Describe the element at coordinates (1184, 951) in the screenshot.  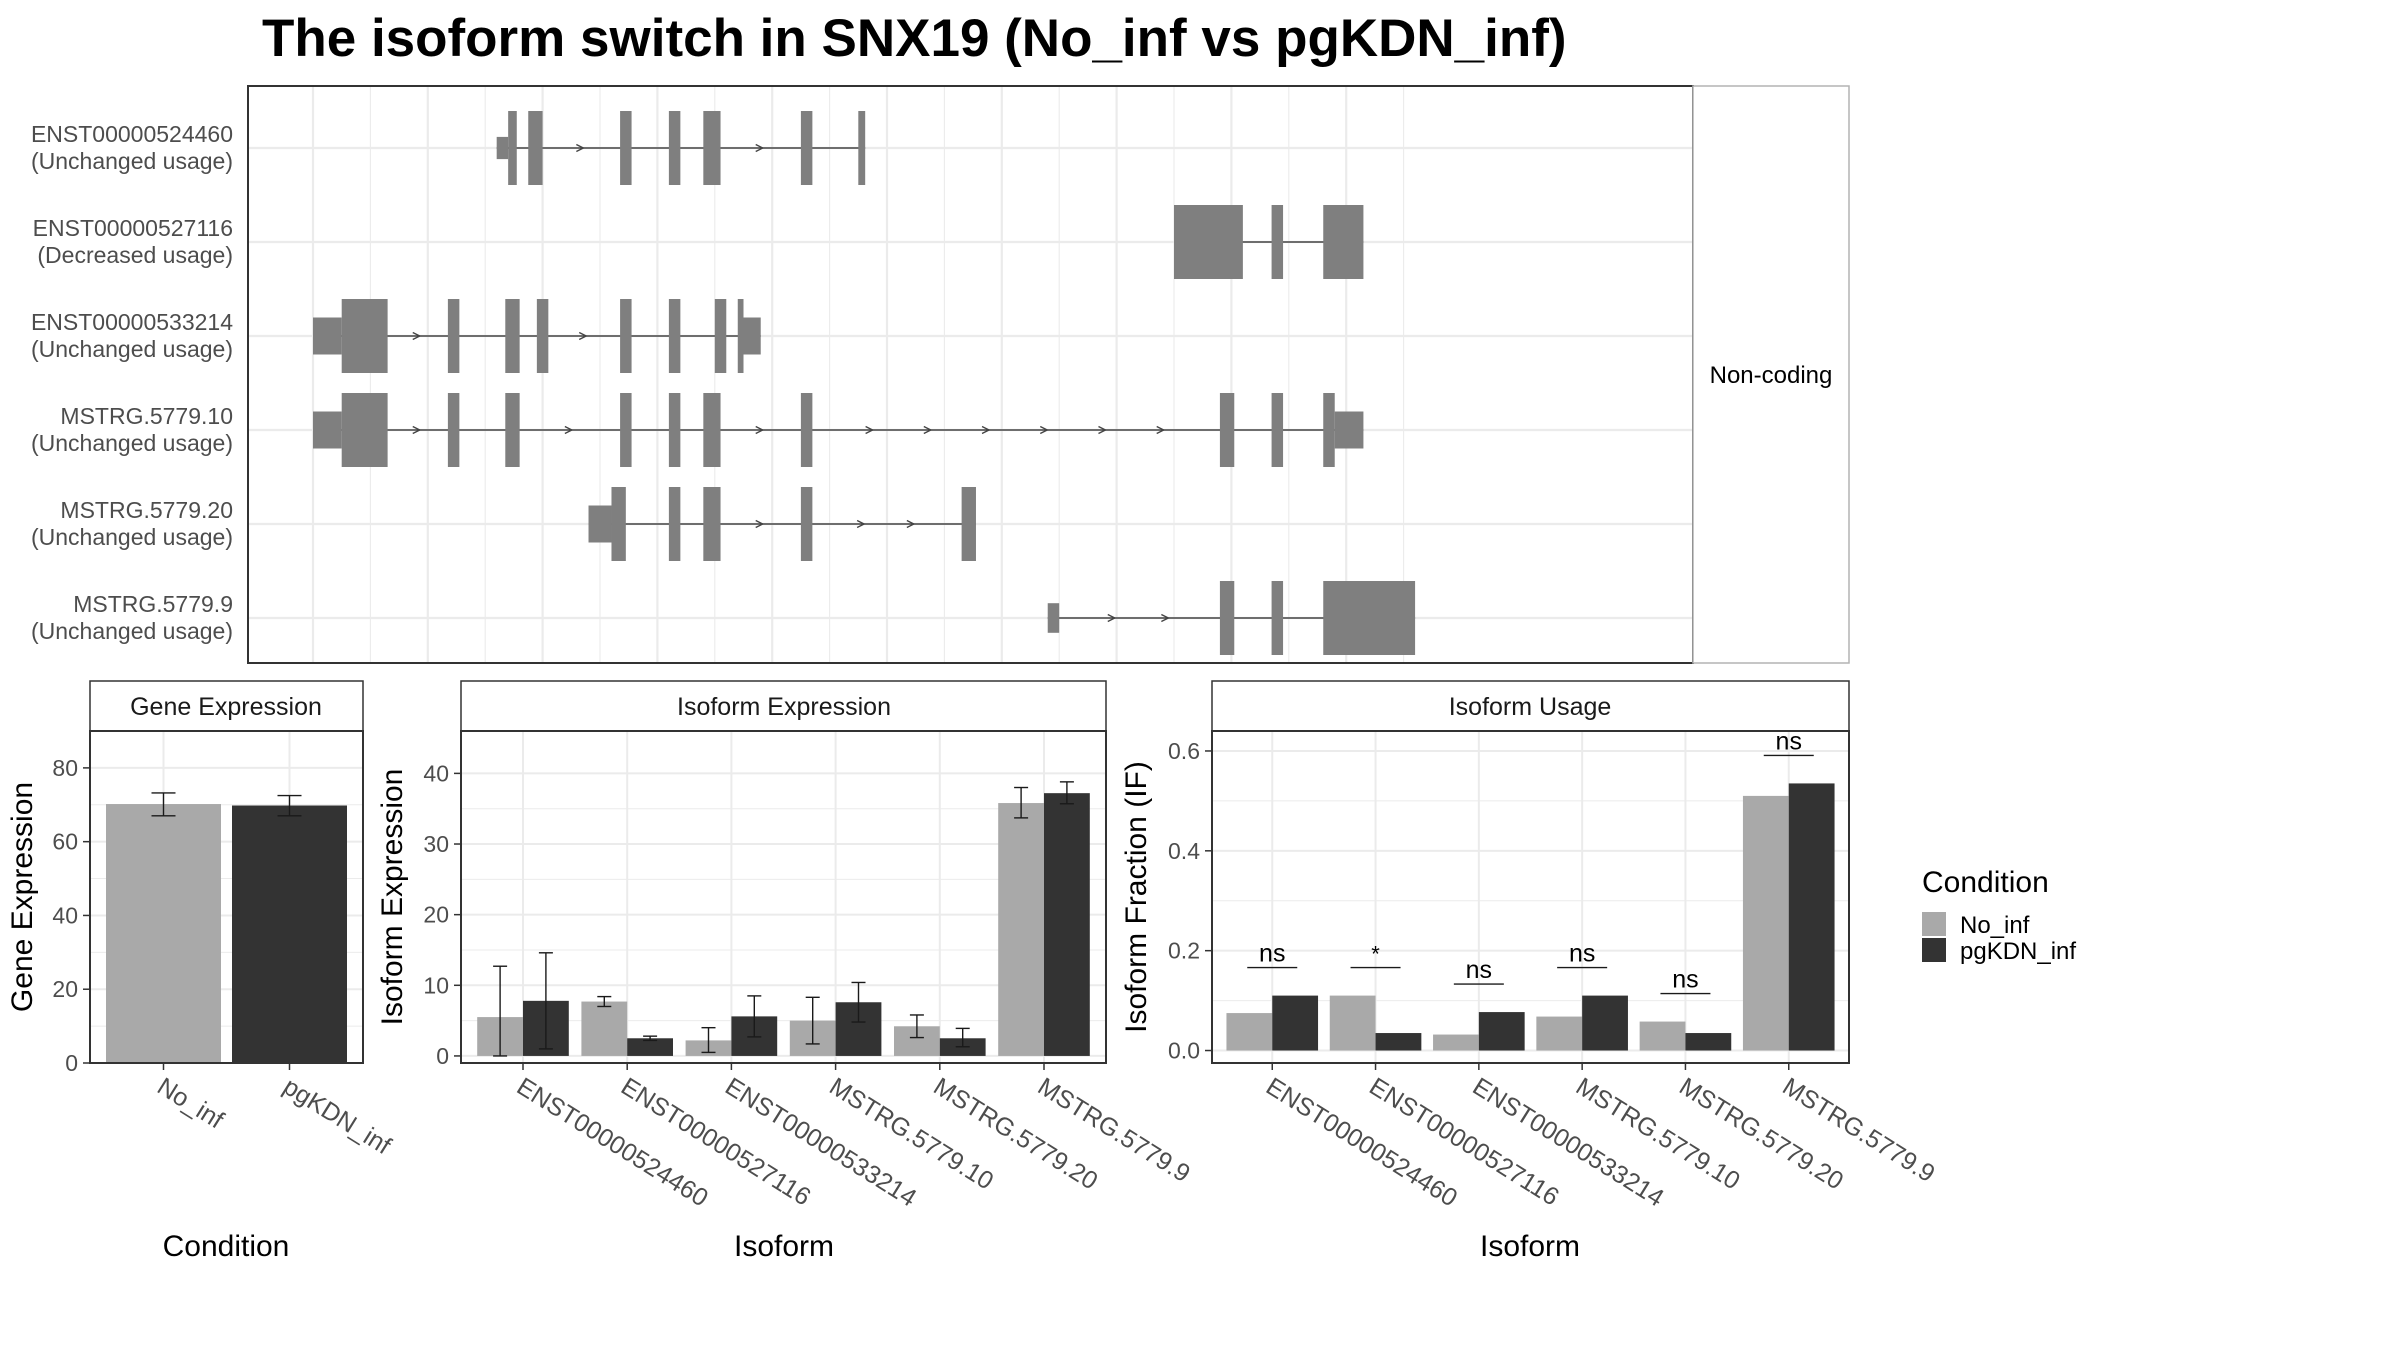
I see `y-tick-label: 0.2` at that location.